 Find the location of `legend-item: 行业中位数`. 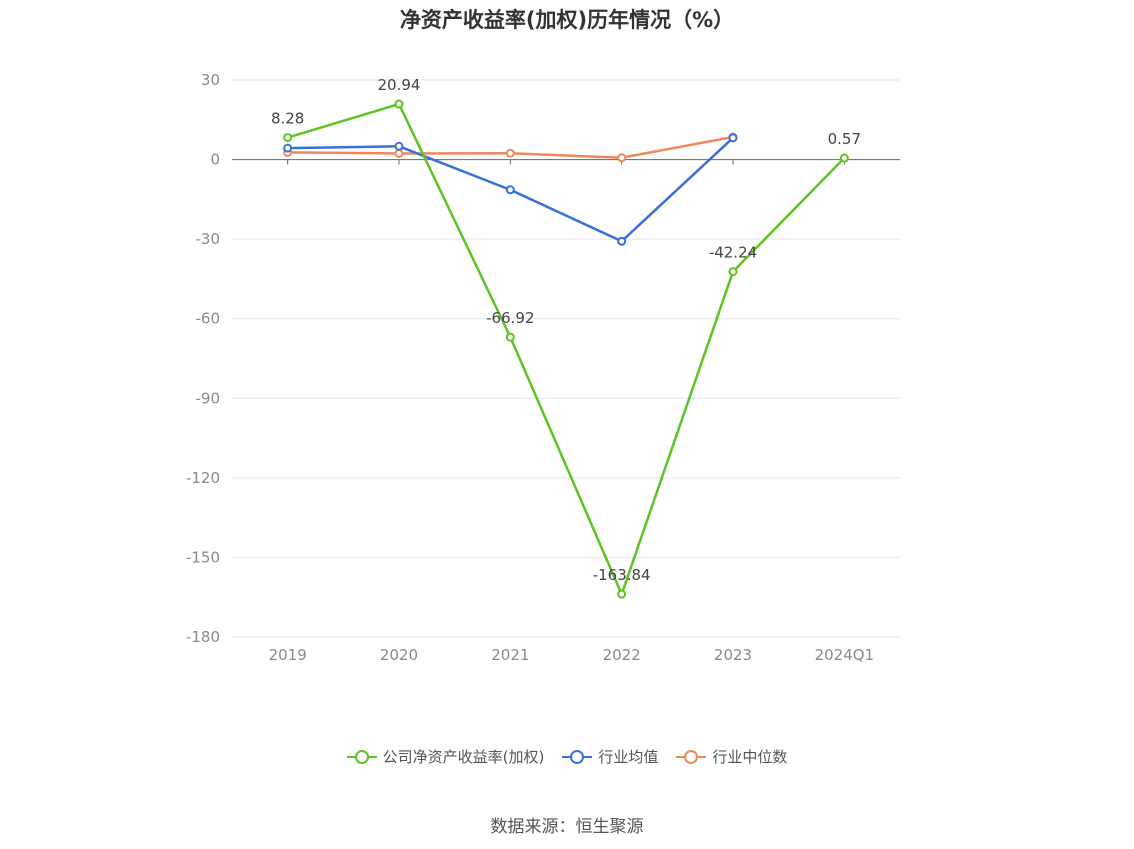

legend-item: 行业中位数 is located at coordinates (731, 756).